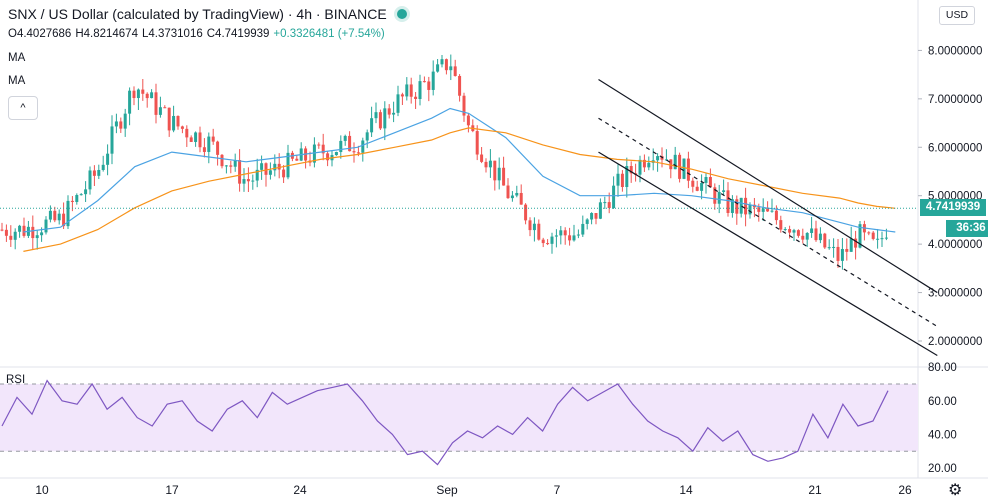 The height and width of the screenshot is (502, 988). What do you see at coordinates (967, 228) in the screenshot?
I see `bar-countdown: 36:36` at bounding box center [967, 228].